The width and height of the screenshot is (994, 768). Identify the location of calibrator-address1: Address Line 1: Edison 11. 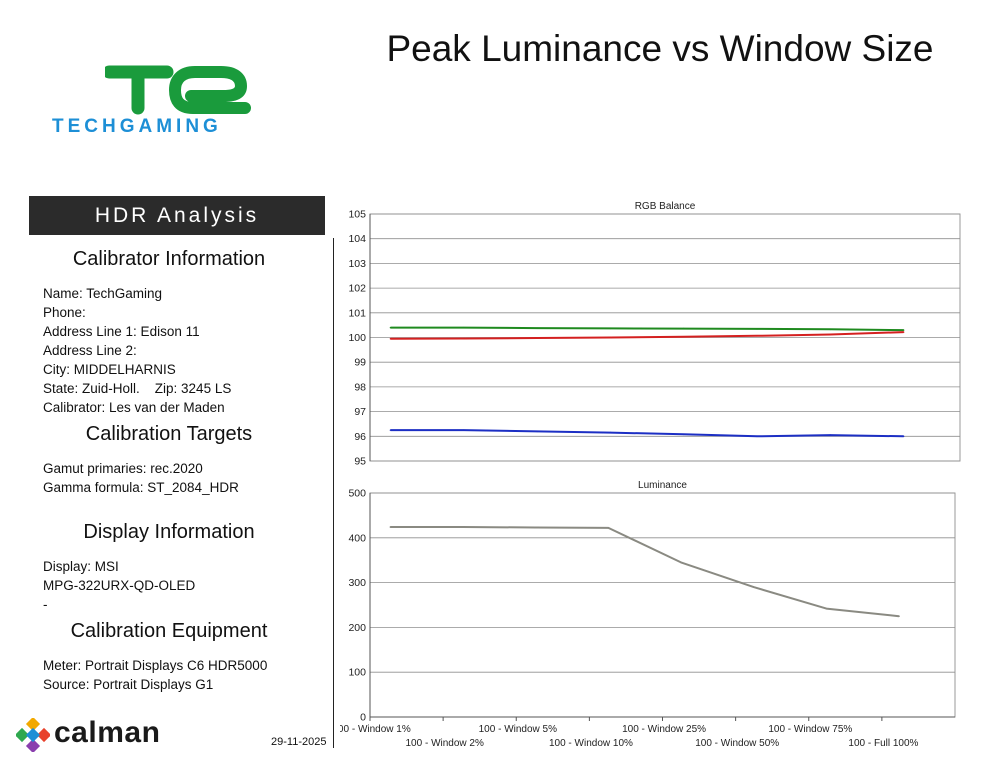
(121, 331).